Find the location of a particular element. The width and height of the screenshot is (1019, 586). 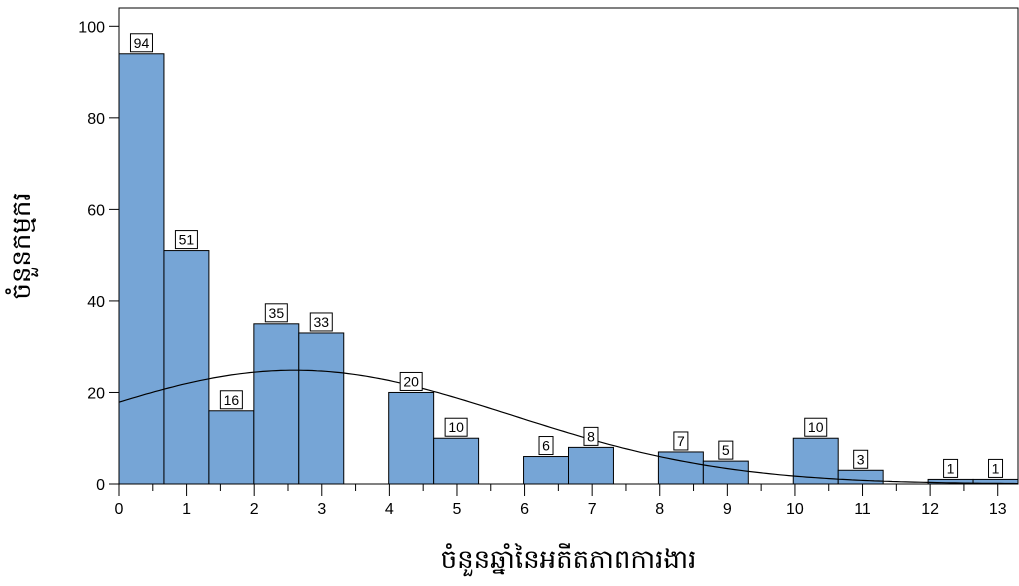

x-tick-label: 11 is located at coordinates (862, 509).